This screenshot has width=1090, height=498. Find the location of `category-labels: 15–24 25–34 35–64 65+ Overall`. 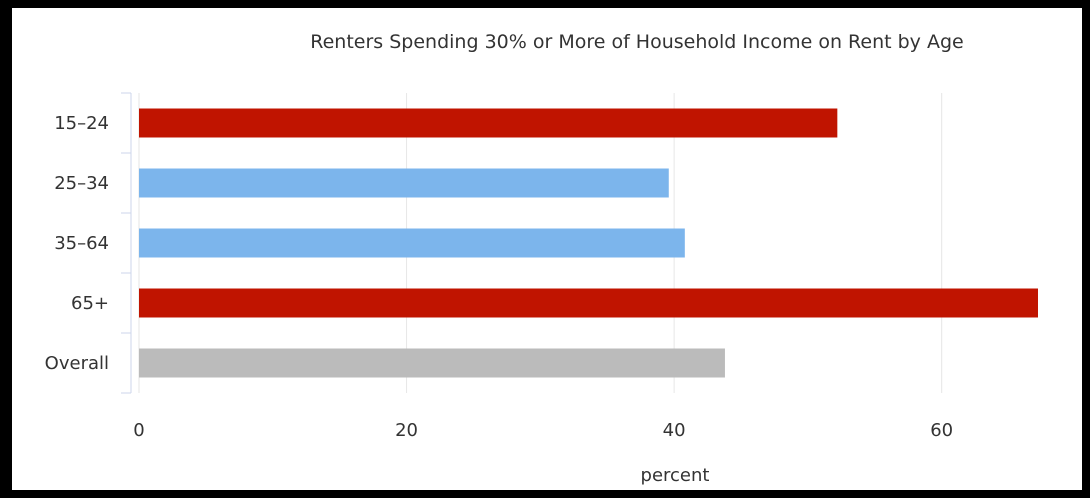

category-labels: 15–24 25–34 35–64 65+ Overall is located at coordinates (77, 243).